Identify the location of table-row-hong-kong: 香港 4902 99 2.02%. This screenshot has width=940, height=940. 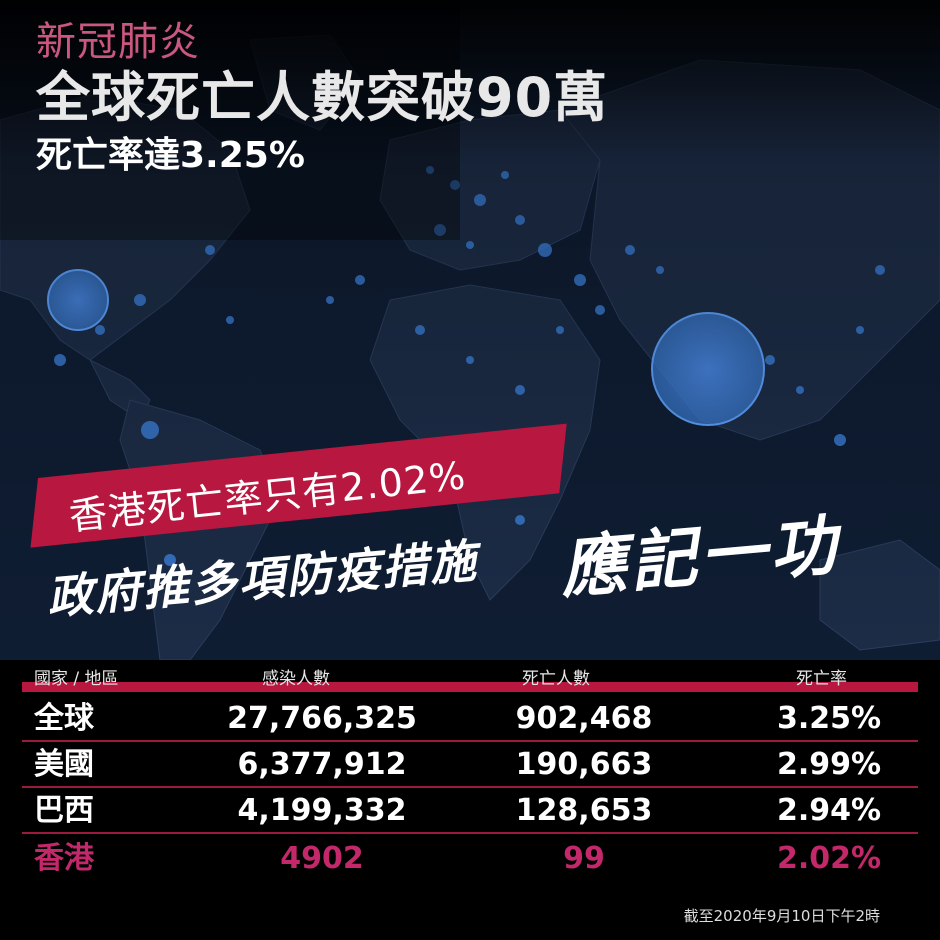
(470, 859).